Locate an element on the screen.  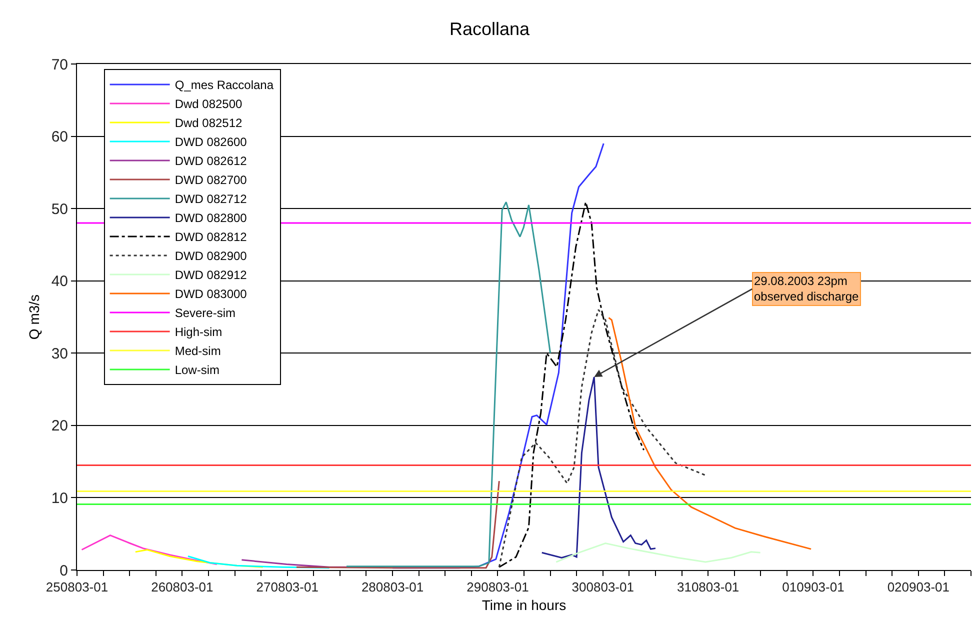
legend-label: DWD 082600 is located at coordinates (211, 142).